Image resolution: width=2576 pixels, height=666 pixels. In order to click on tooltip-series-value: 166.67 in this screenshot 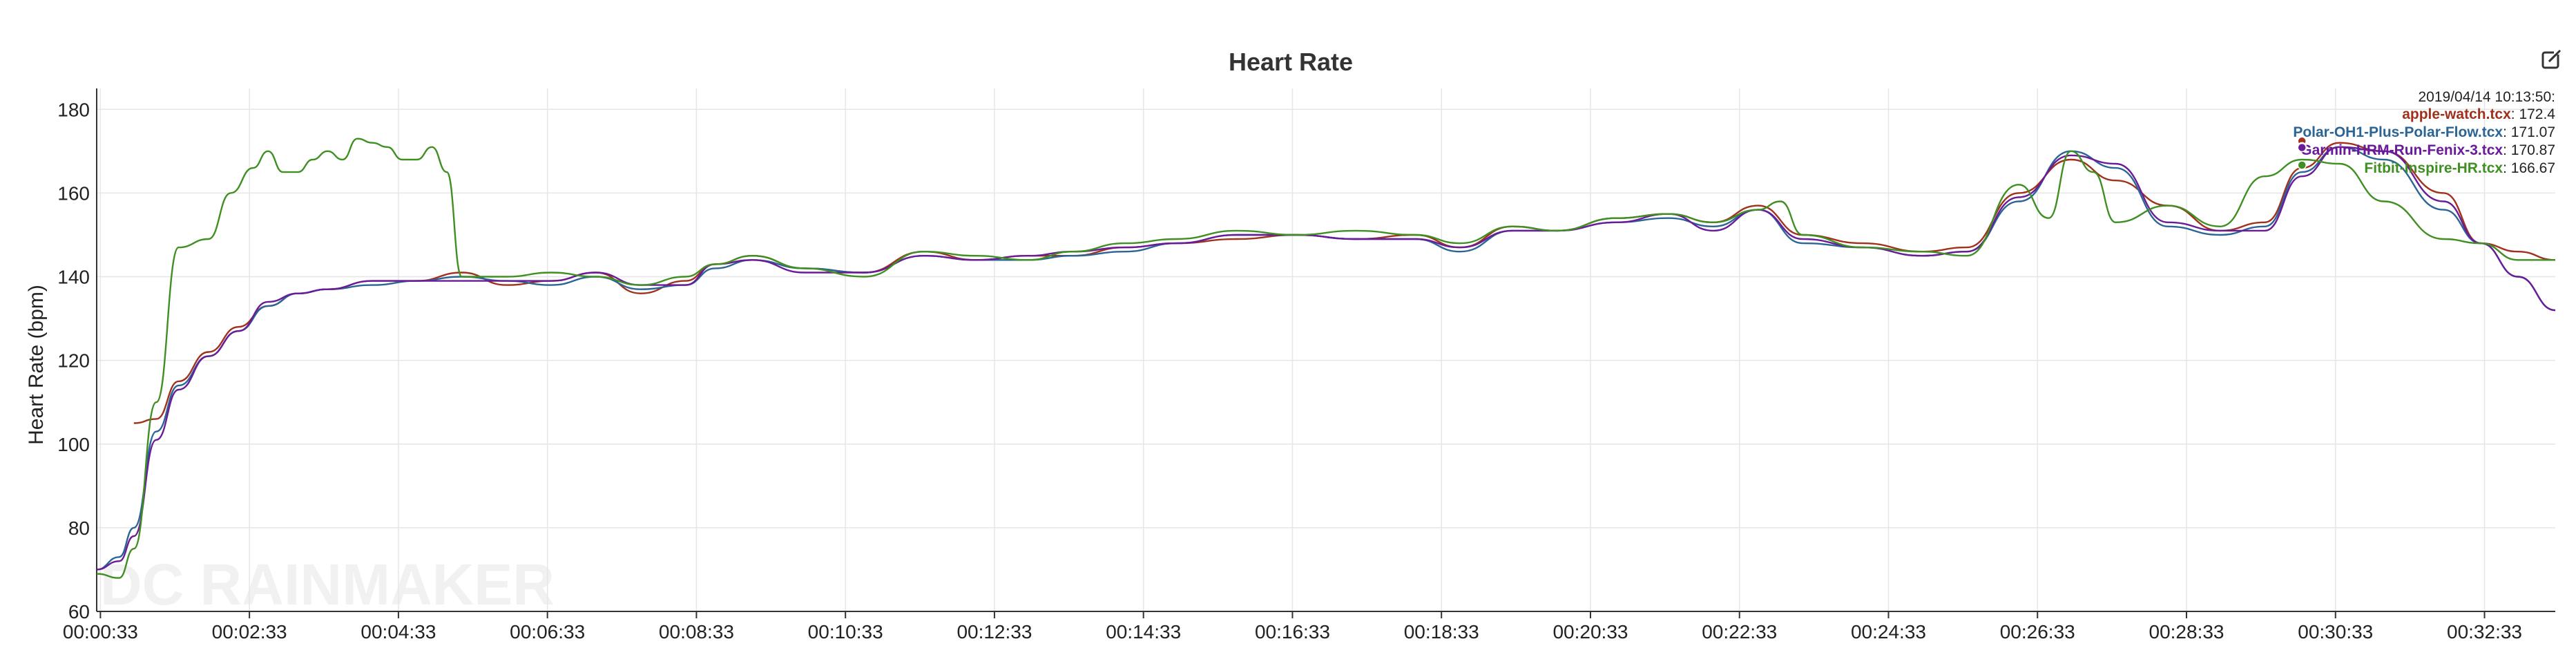, I will do `click(2533, 168)`.